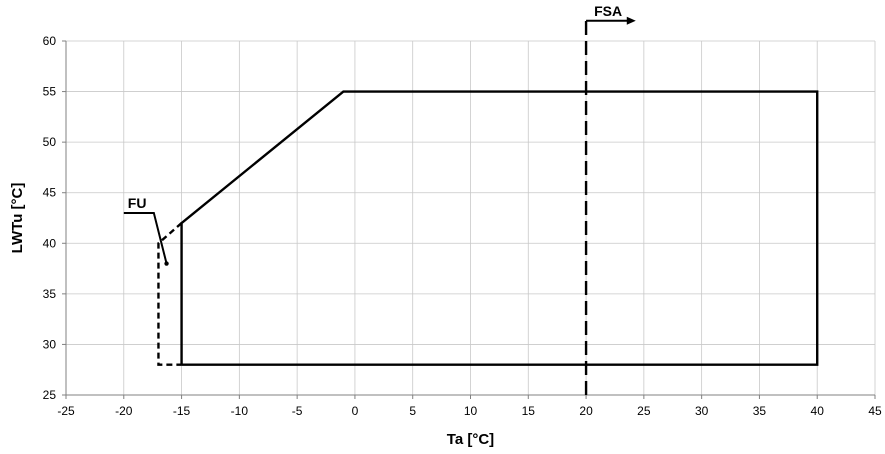 The width and height of the screenshot is (885, 454). What do you see at coordinates (166, 263) in the screenshot?
I see `fu-leader-dot` at bounding box center [166, 263].